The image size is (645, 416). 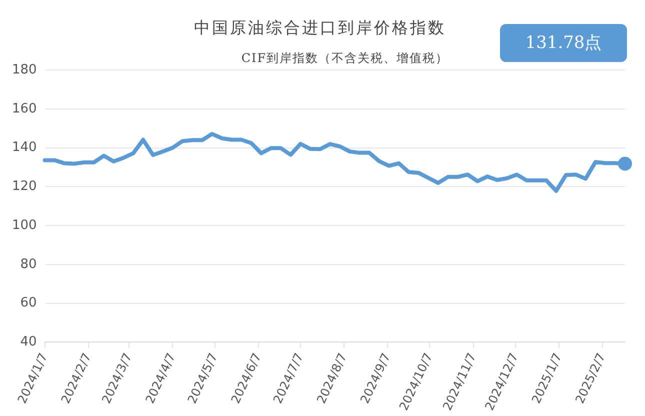 What do you see at coordinates (28, 264) in the screenshot?
I see `y-tick-label: 80` at bounding box center [28, 264].